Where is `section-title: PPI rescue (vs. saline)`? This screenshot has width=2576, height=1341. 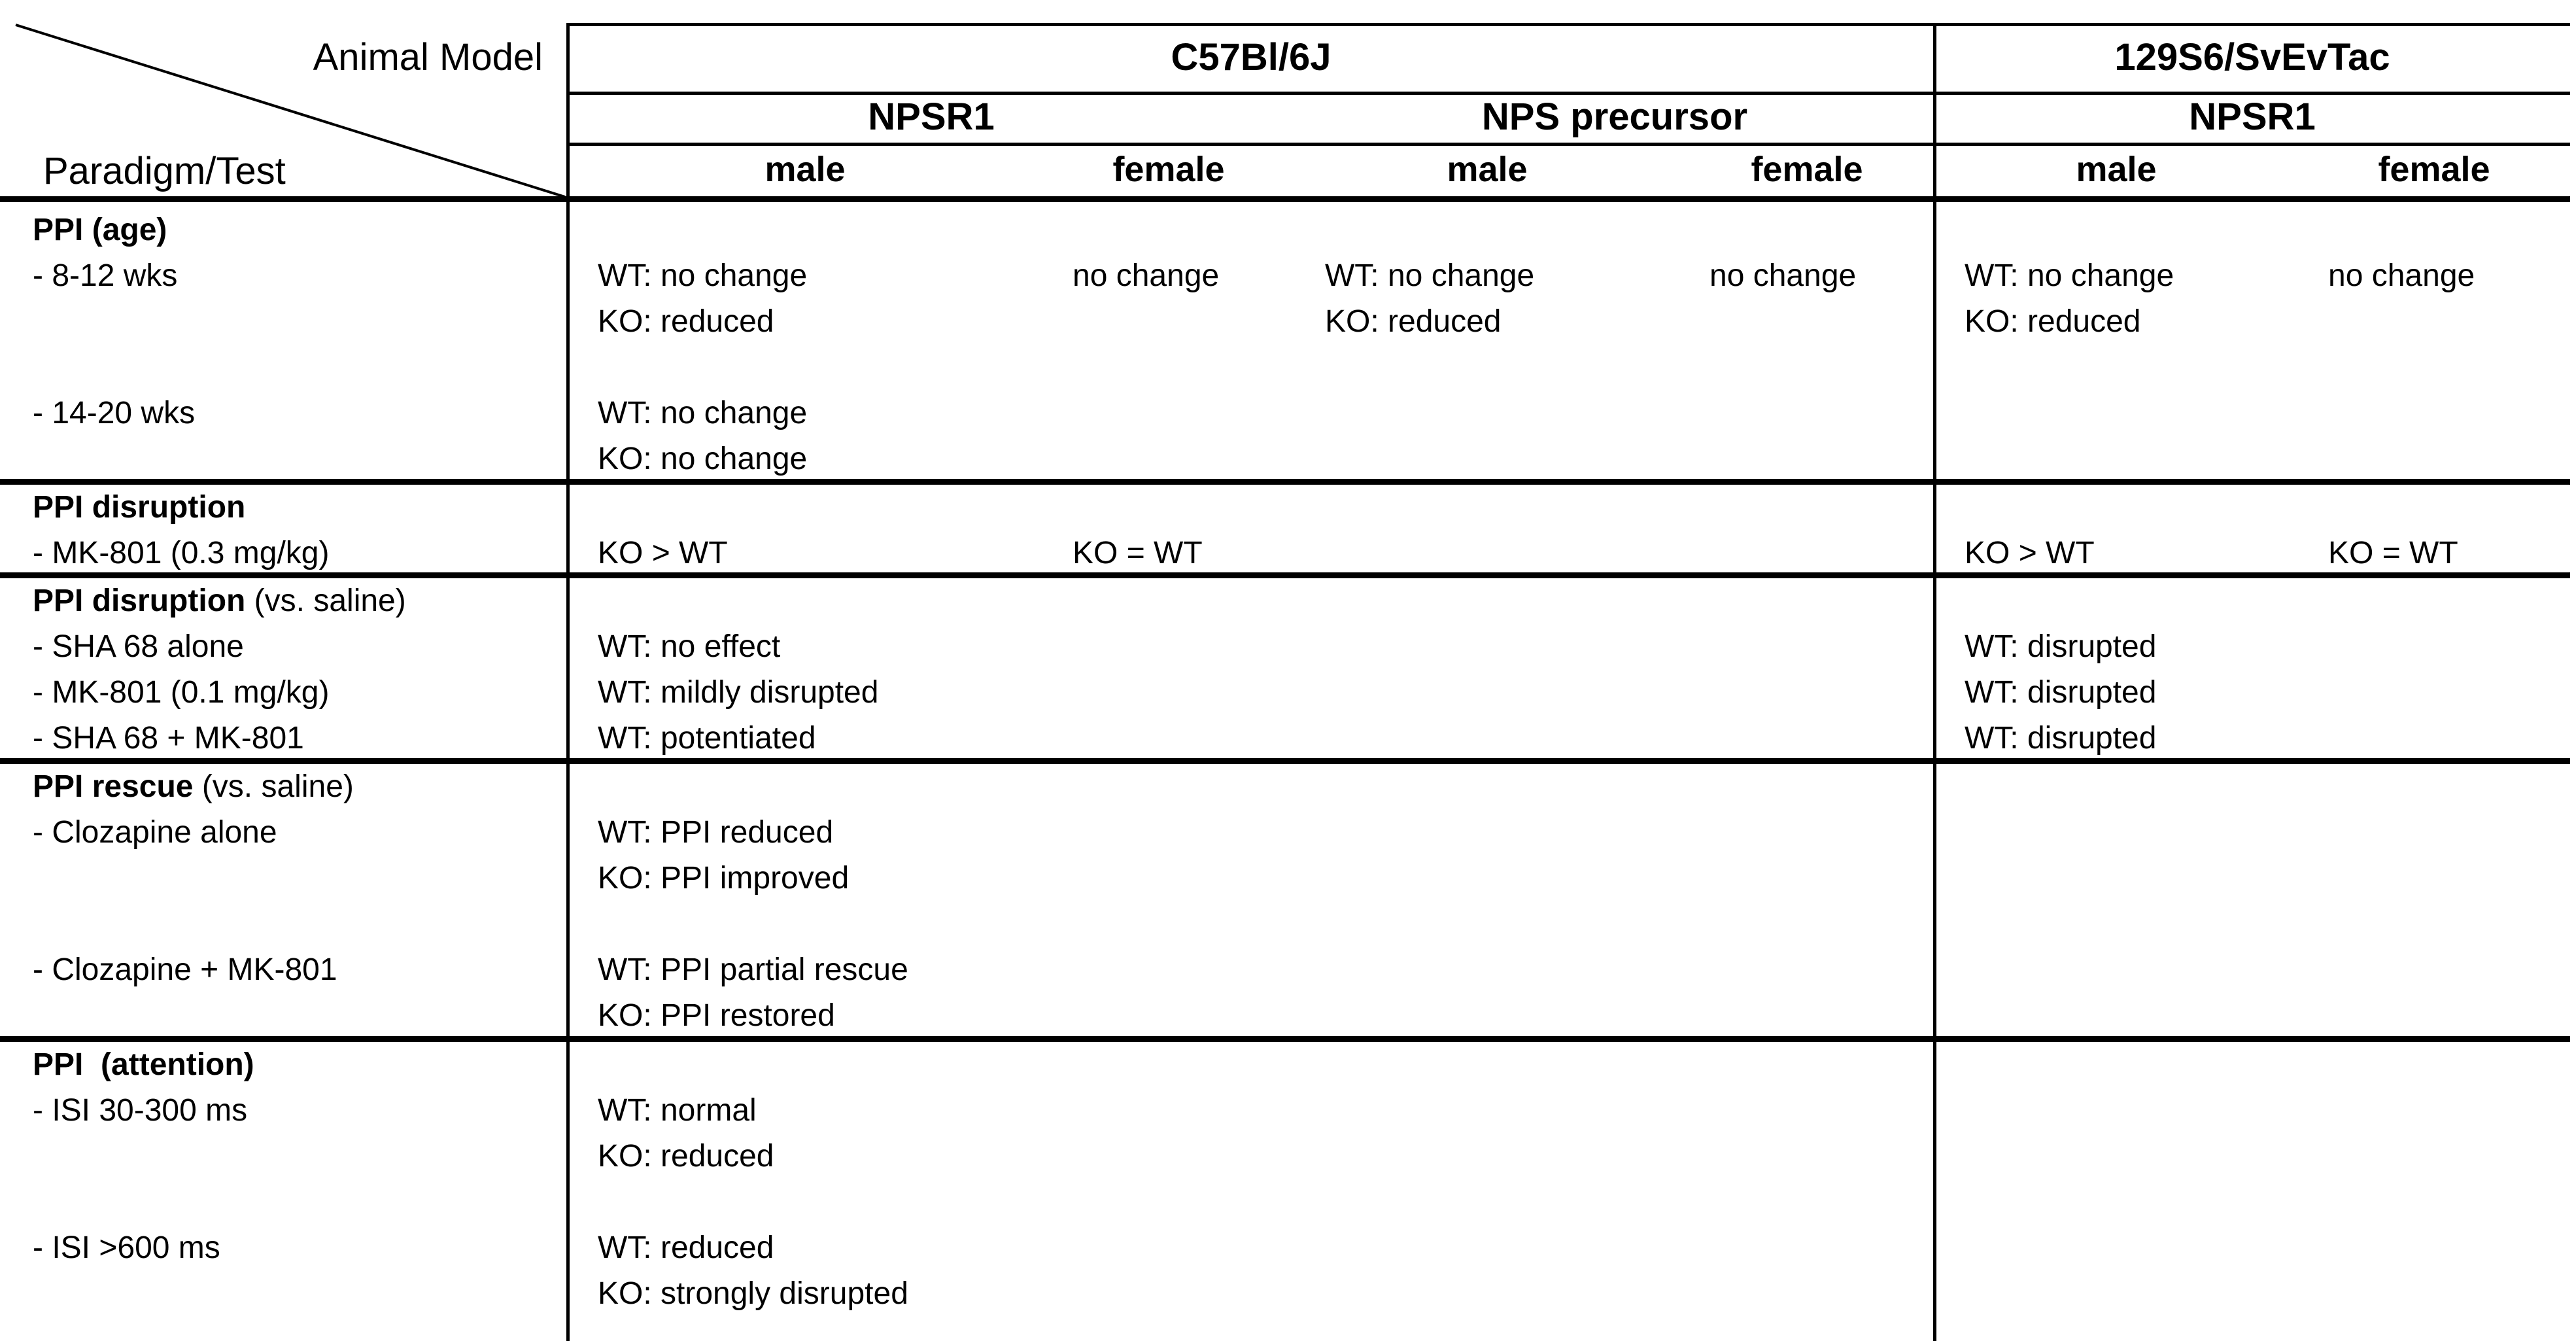
section-title: PPI rescue (vs. saline) is located at coordinates (194, 786).